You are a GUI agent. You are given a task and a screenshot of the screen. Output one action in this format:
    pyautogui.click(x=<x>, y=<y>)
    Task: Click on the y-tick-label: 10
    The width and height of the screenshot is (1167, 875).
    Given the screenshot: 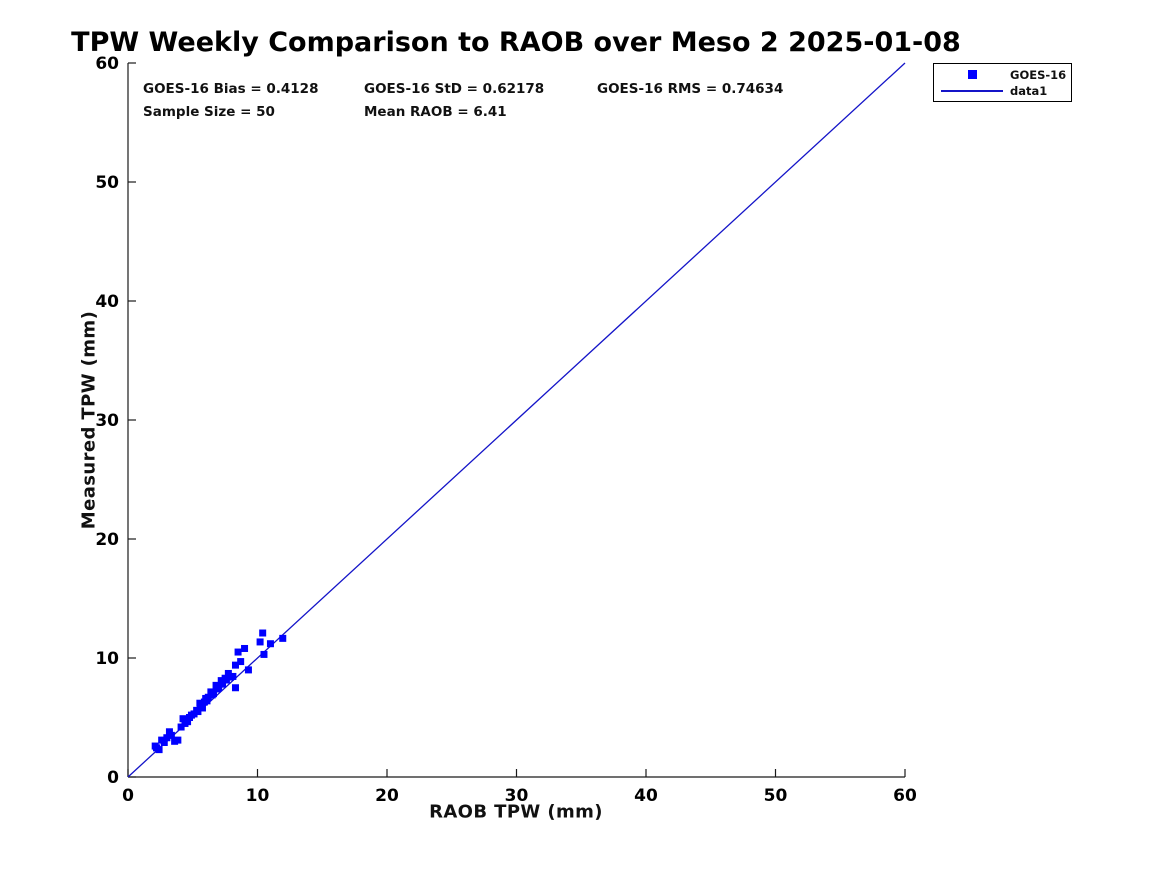 What is the action you would take?
    pyautogui.click(x=107, y=659)
    